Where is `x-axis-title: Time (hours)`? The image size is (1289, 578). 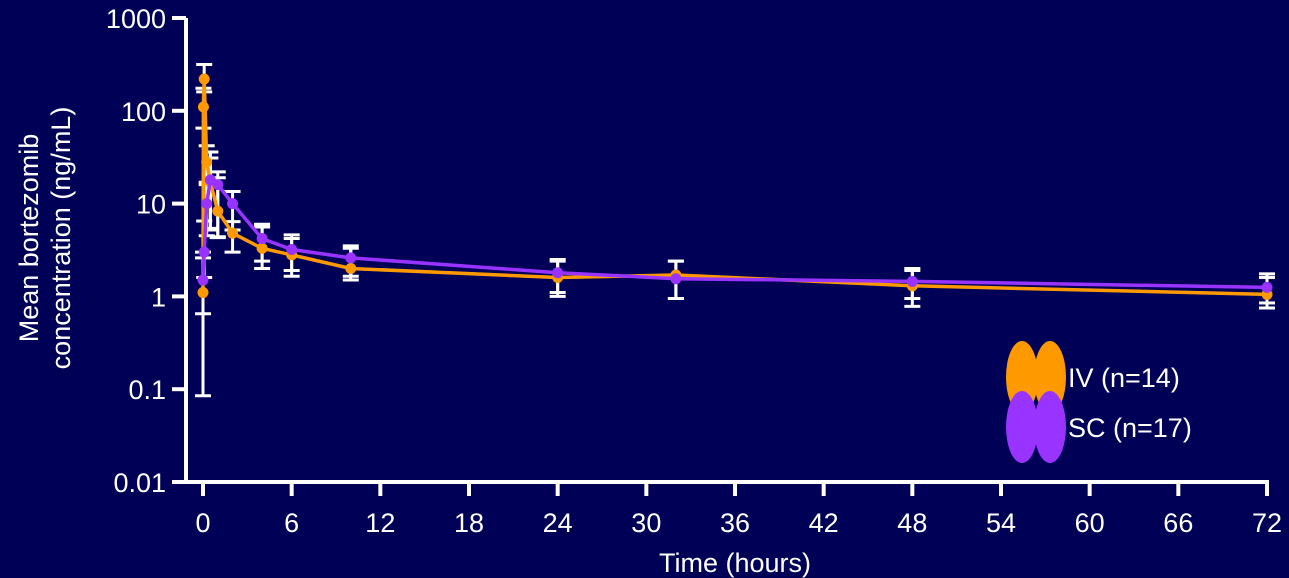
x-axis-title: Time (hours) is located at coordinates (735, 563).